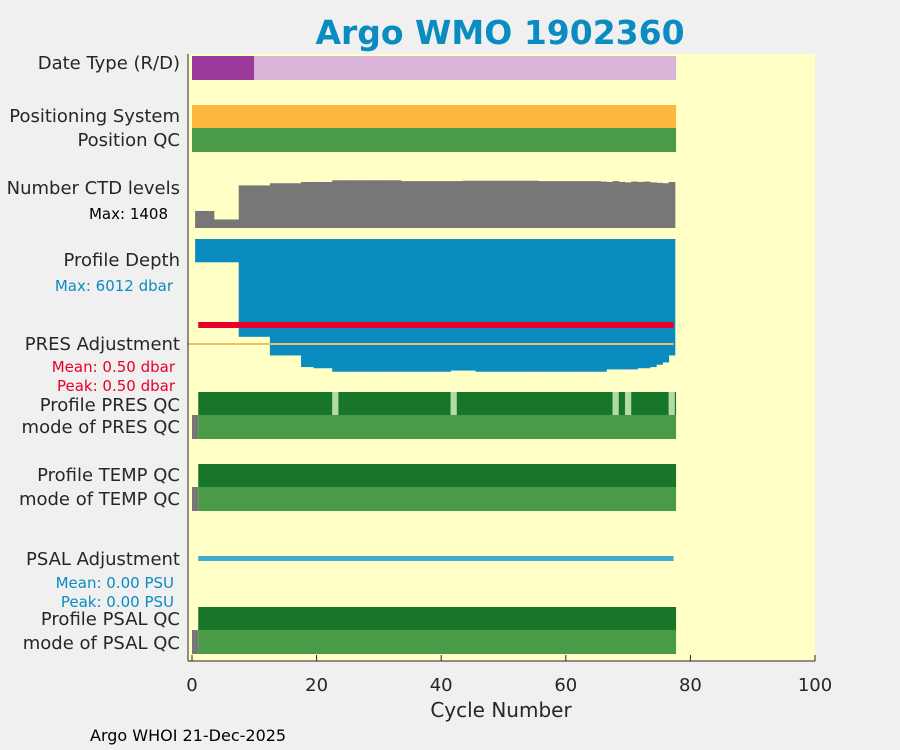  I want to click on pres-adjustment-peak-label: Peak: 0.50 dbar, so click(116, 386).